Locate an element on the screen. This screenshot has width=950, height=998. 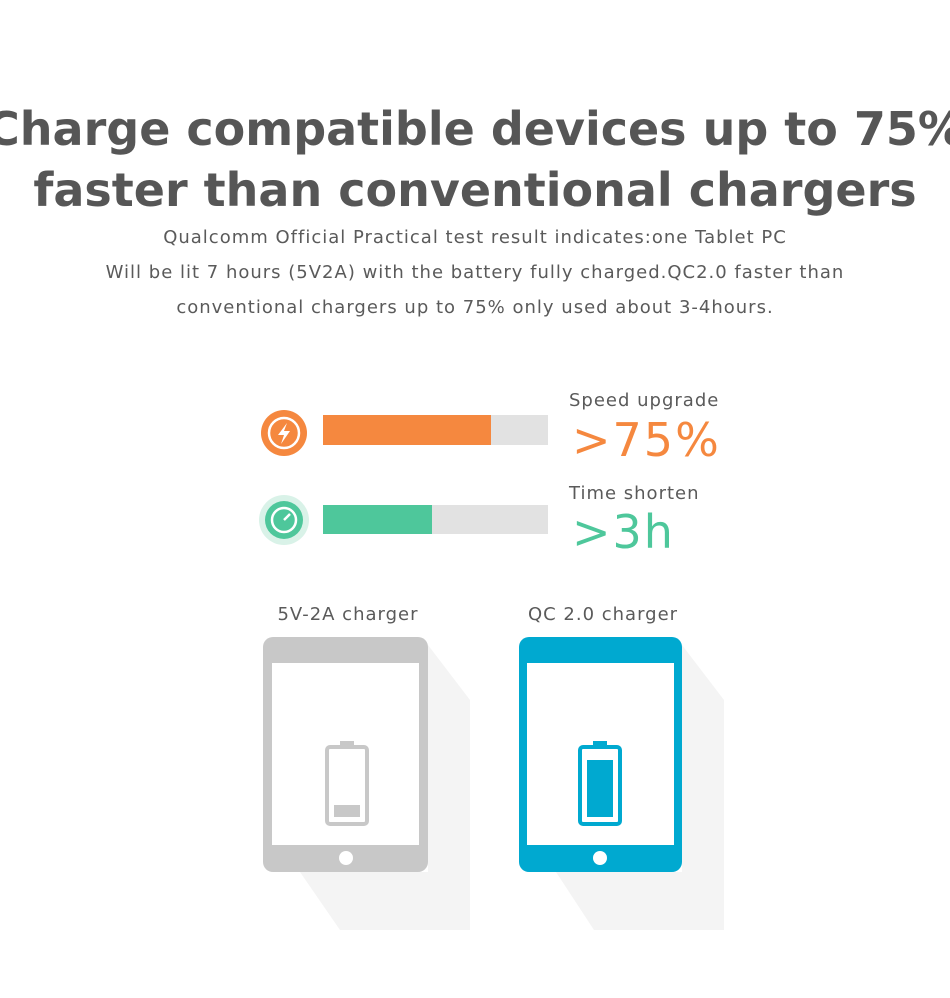
stat-value: >75% is located at coordinates (646, 440).